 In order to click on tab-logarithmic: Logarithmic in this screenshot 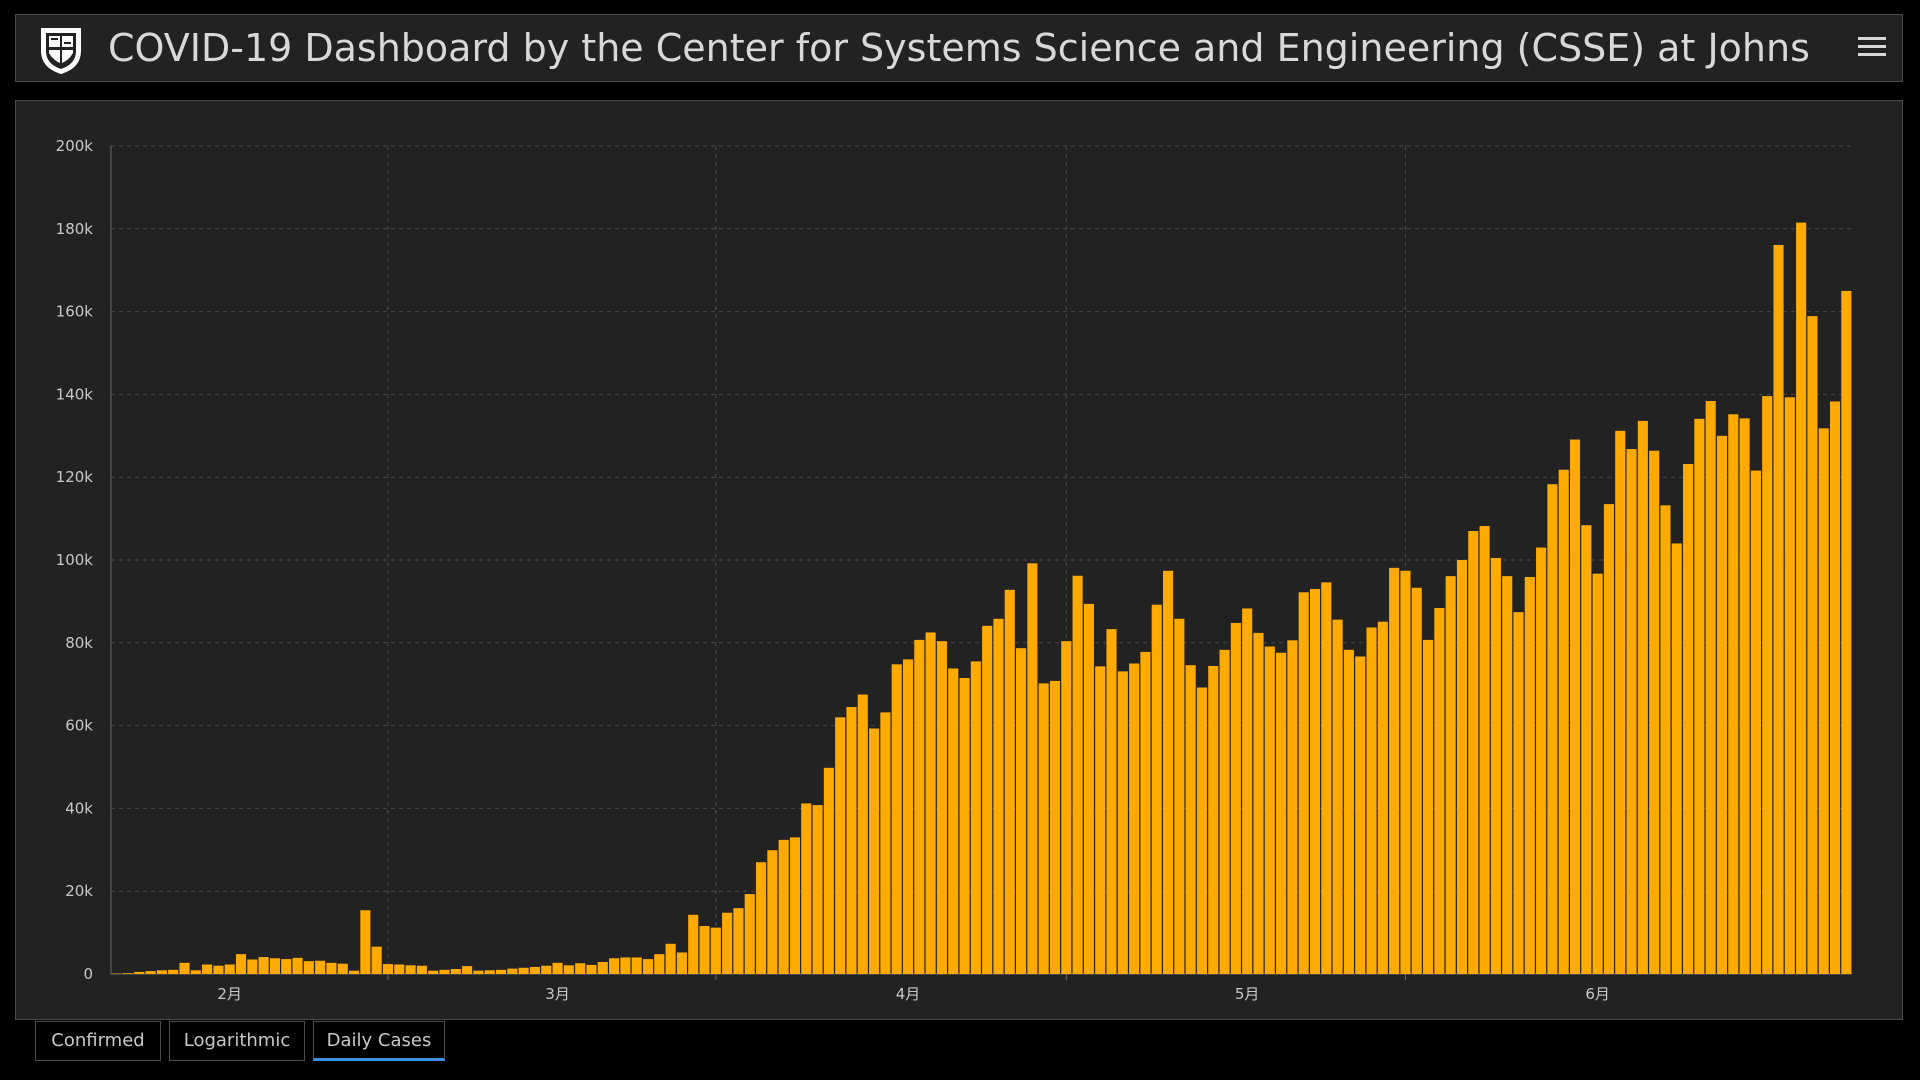, I will do `click(237, 1041)`.